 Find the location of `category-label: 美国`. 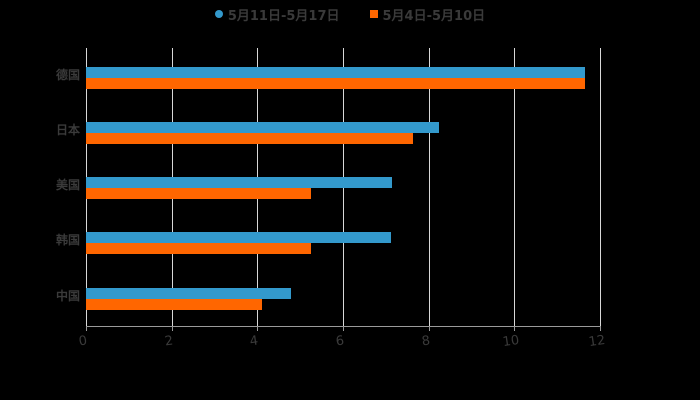

category-label: 美国 is located at coordinates (67, 185).